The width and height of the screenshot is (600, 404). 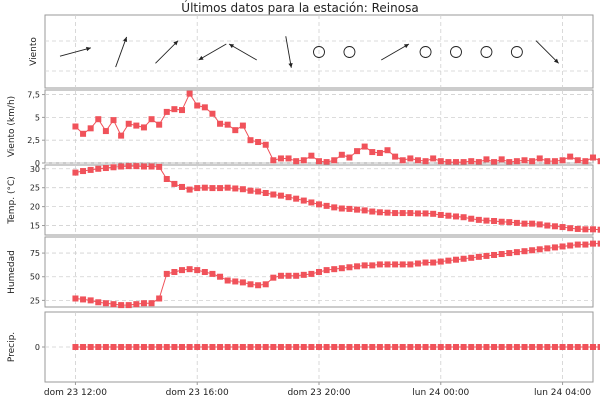 I want to click on y-tick-label: 75, so click(x=35, y=253).